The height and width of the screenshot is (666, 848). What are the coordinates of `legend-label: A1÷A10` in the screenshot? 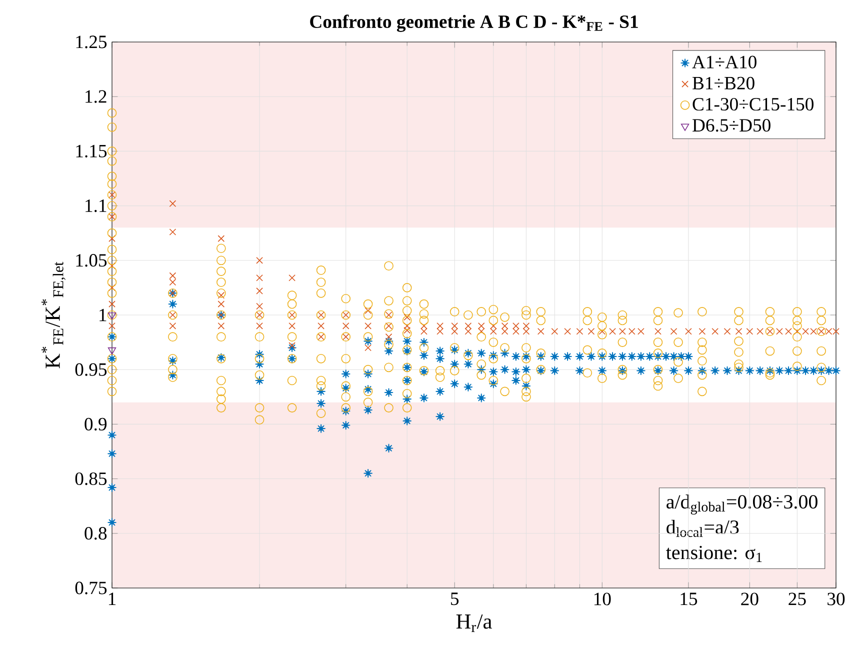 It's located at (724, 62).